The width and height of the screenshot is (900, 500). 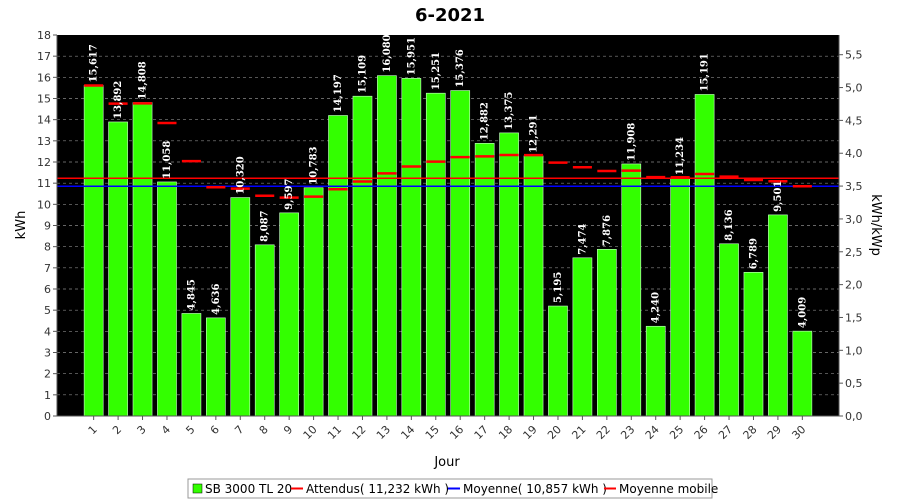 What do you see at coordinates (450, 15) in the screenshot?
I see `chart-title: 6-2021` at bounding box center [450, 15].